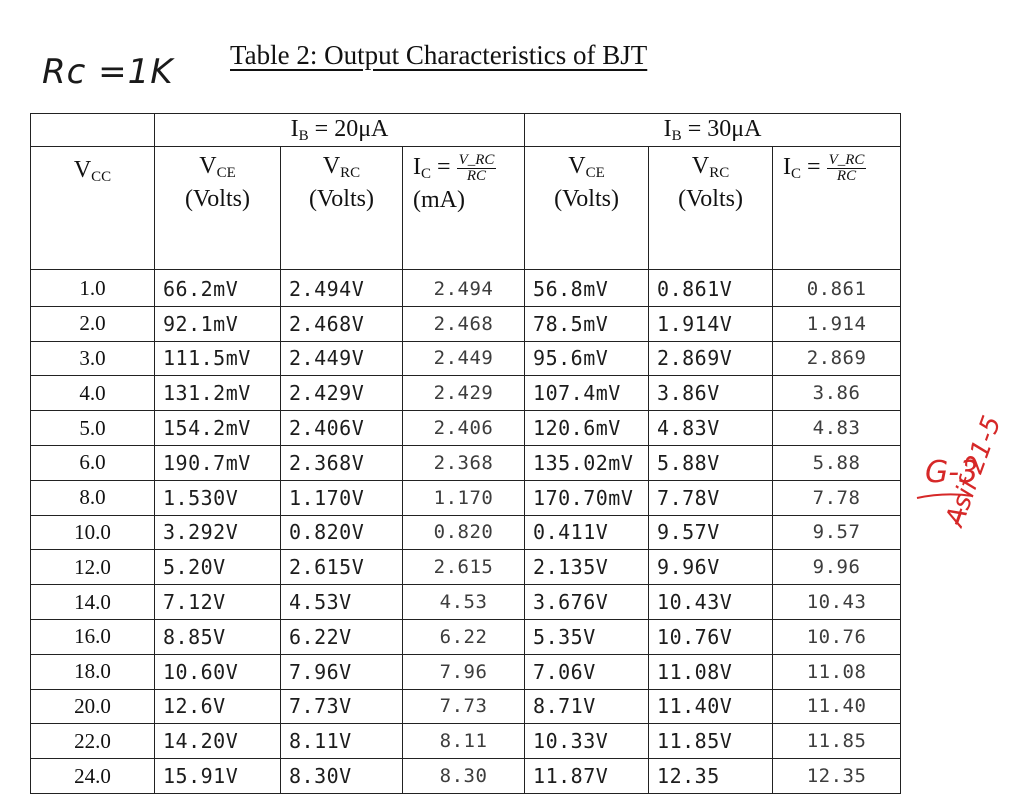 The height and width of the screenshot is (795, 1024). What do you see at coordinates (217, 323) in the screenshot?
I see `vce-cell: 92.1mV` at bounding box center [217, 323].